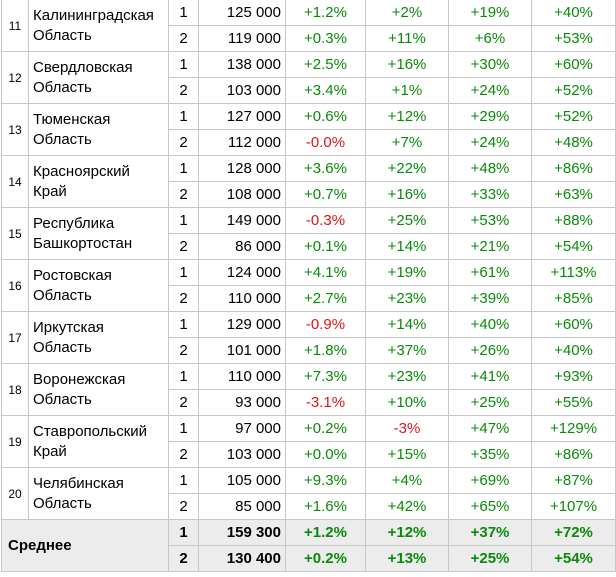  Describe the element at coordinates (490, 298) in the screenshot. I see `change-cell: +39%` at that location.